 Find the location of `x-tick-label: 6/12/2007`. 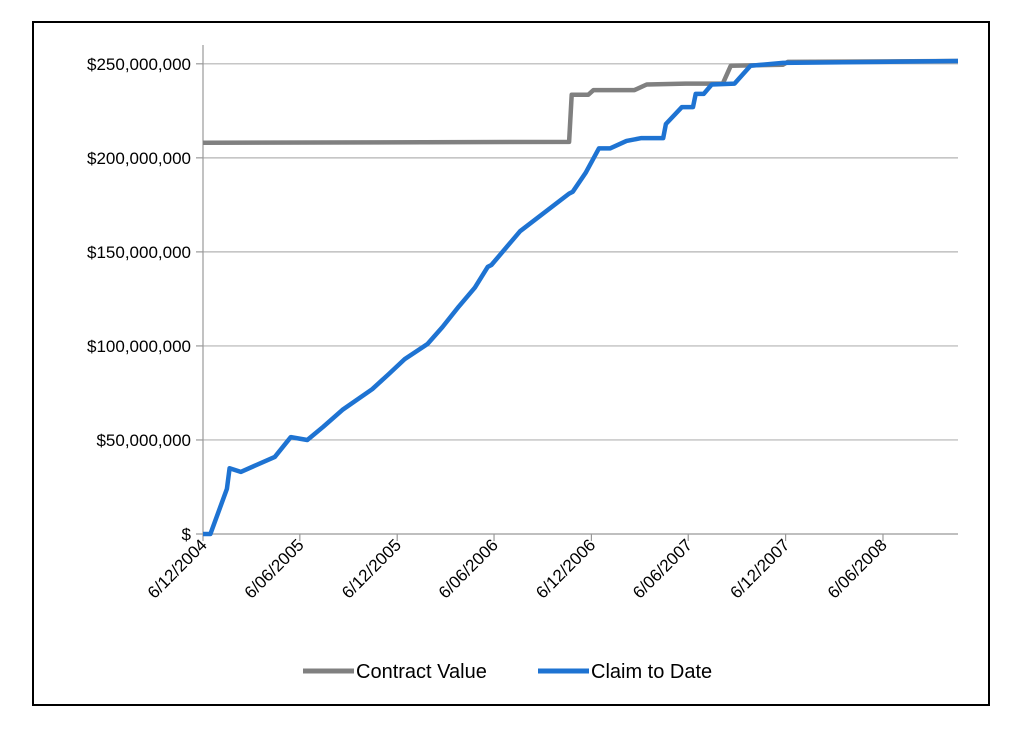

x-tick-label: 6/12/2007 is located at coordinates (760, 568).